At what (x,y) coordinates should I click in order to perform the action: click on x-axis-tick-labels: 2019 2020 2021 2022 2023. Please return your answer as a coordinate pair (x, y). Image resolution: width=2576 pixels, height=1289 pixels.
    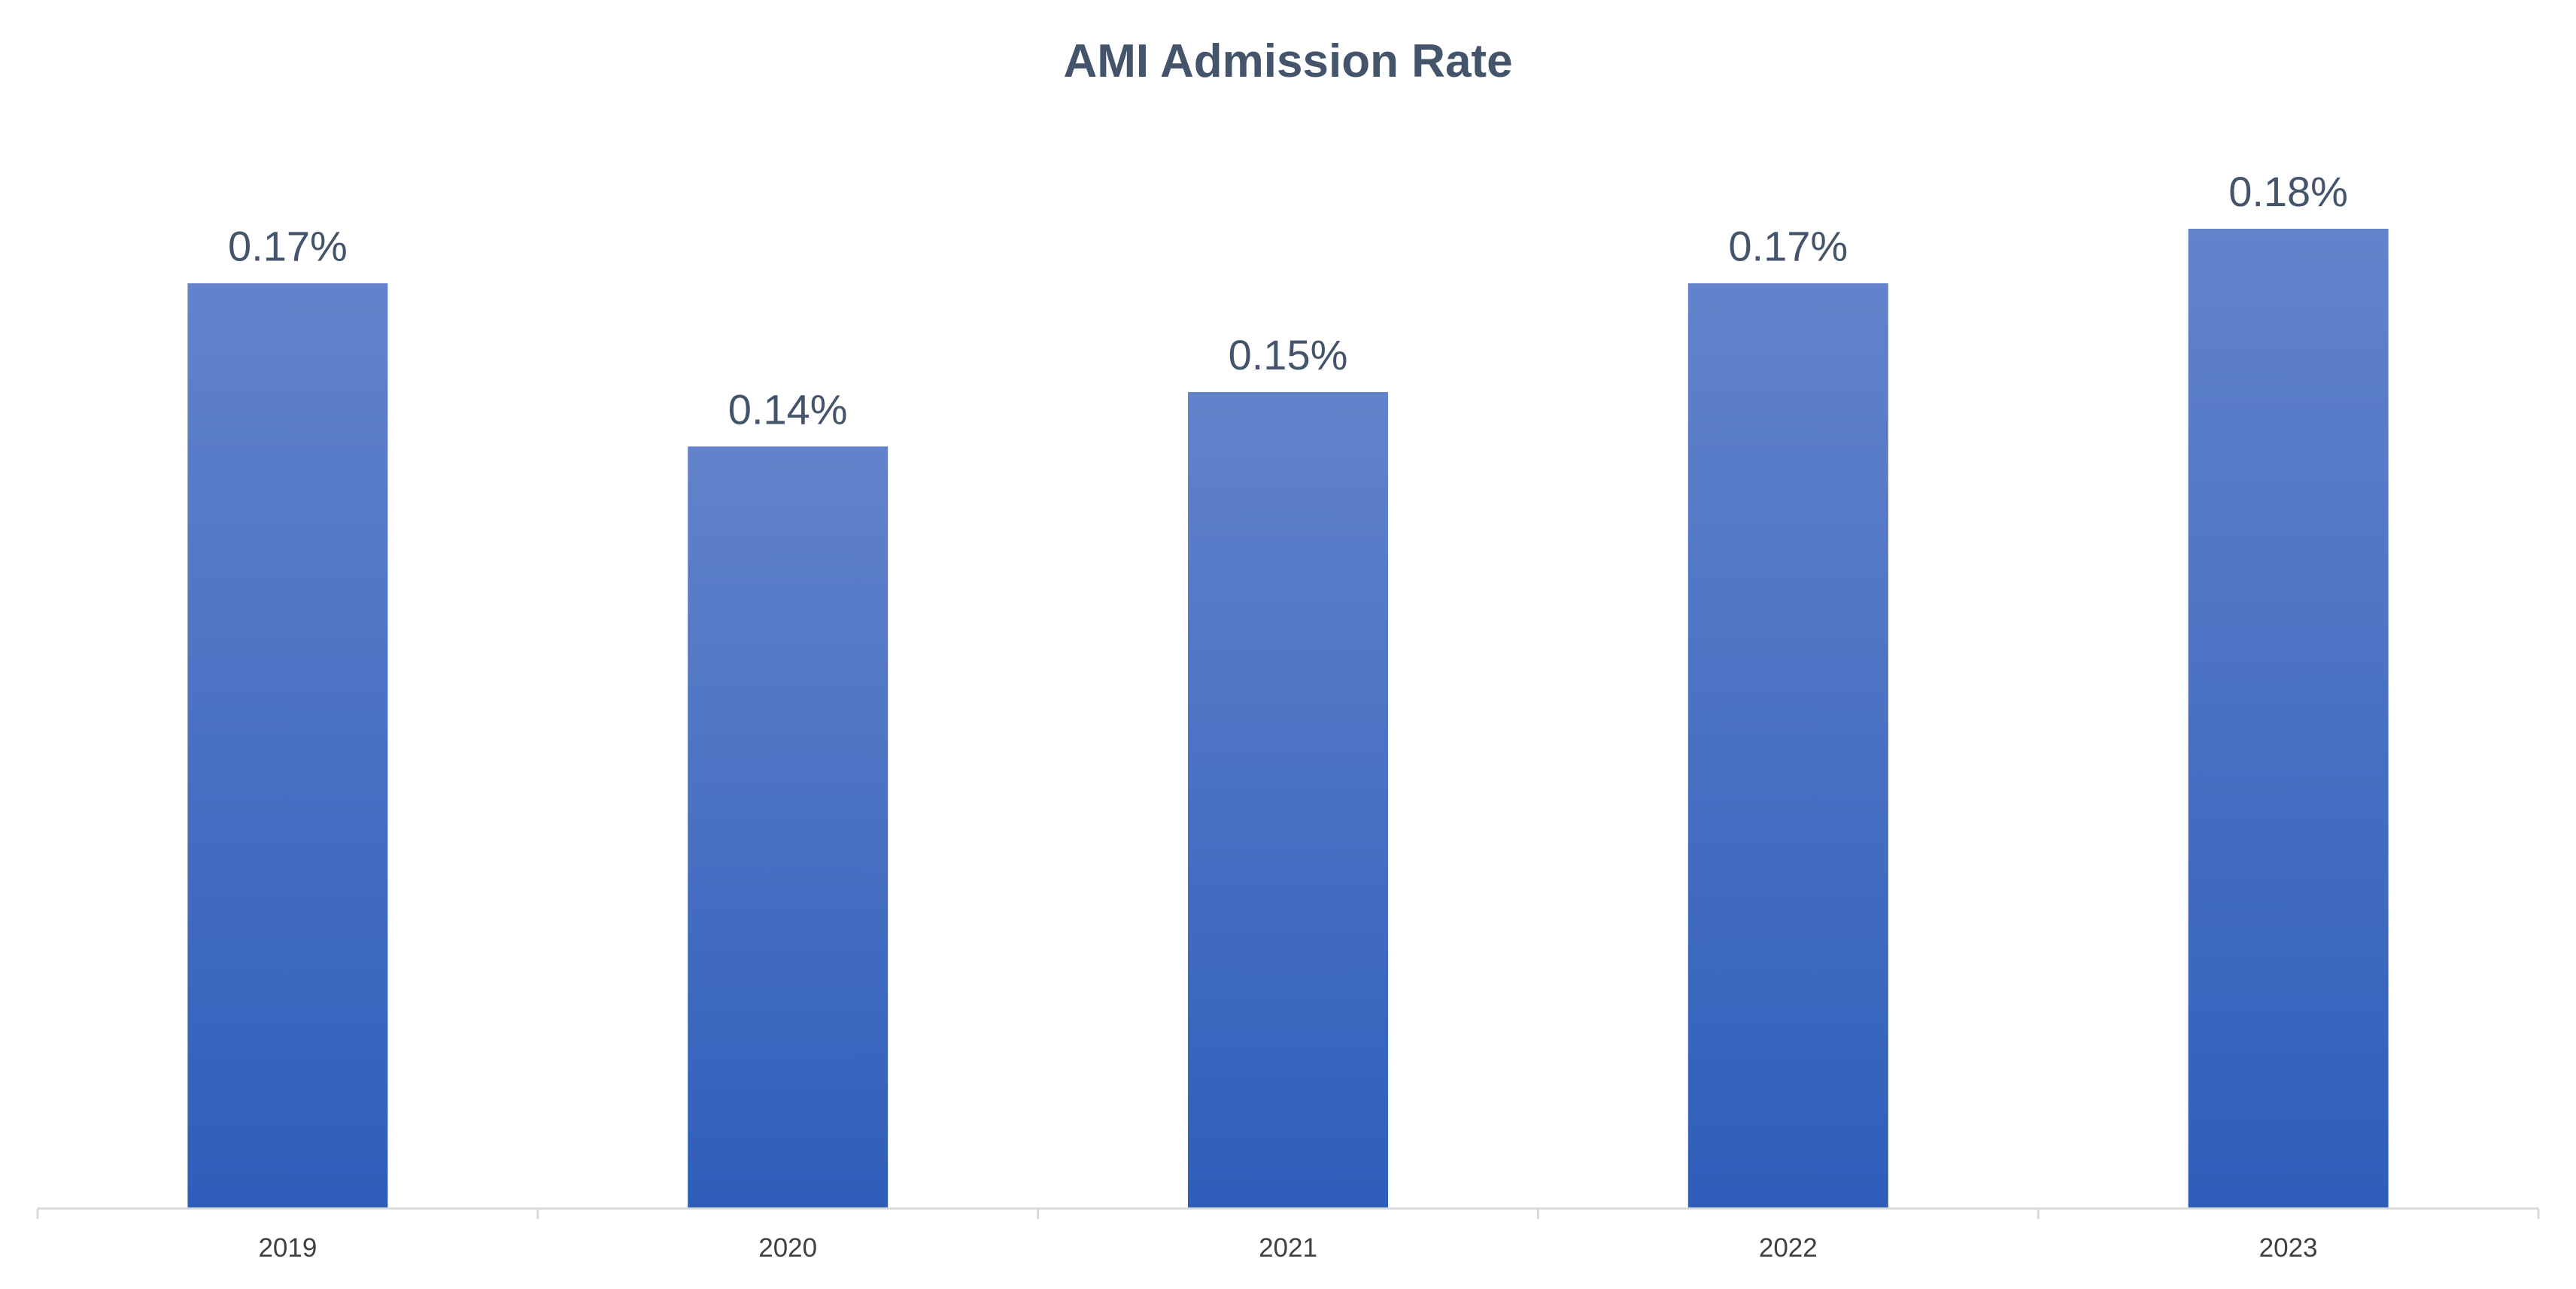
    Looking at the image, I should click on (1287, 1248).